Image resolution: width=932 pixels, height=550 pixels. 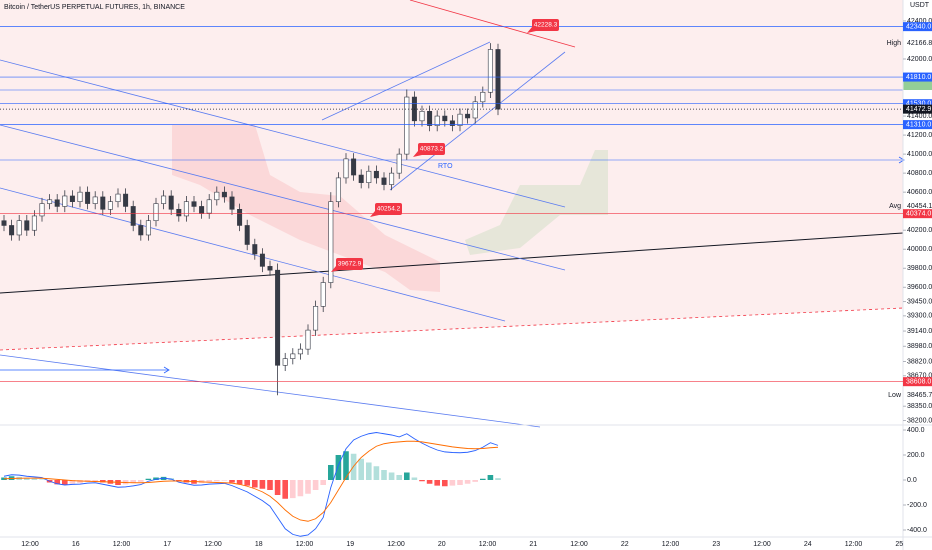 What do you see at coordinates (919, 249) in the screenshot?
I see `y-tick-label: 40000.0` at bounding box center [919, 249].